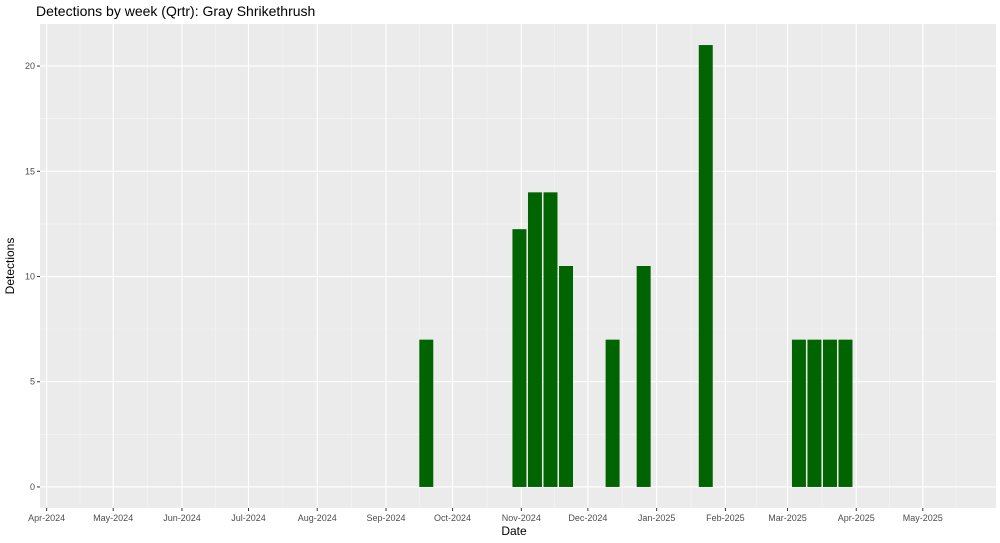 The height and width of the screenshot is (543, 1000). What do you see at coordinates (248, 518) in the screenshot?
I see `x-tick-label: Jul-2024` at bounding box center [248, 518].